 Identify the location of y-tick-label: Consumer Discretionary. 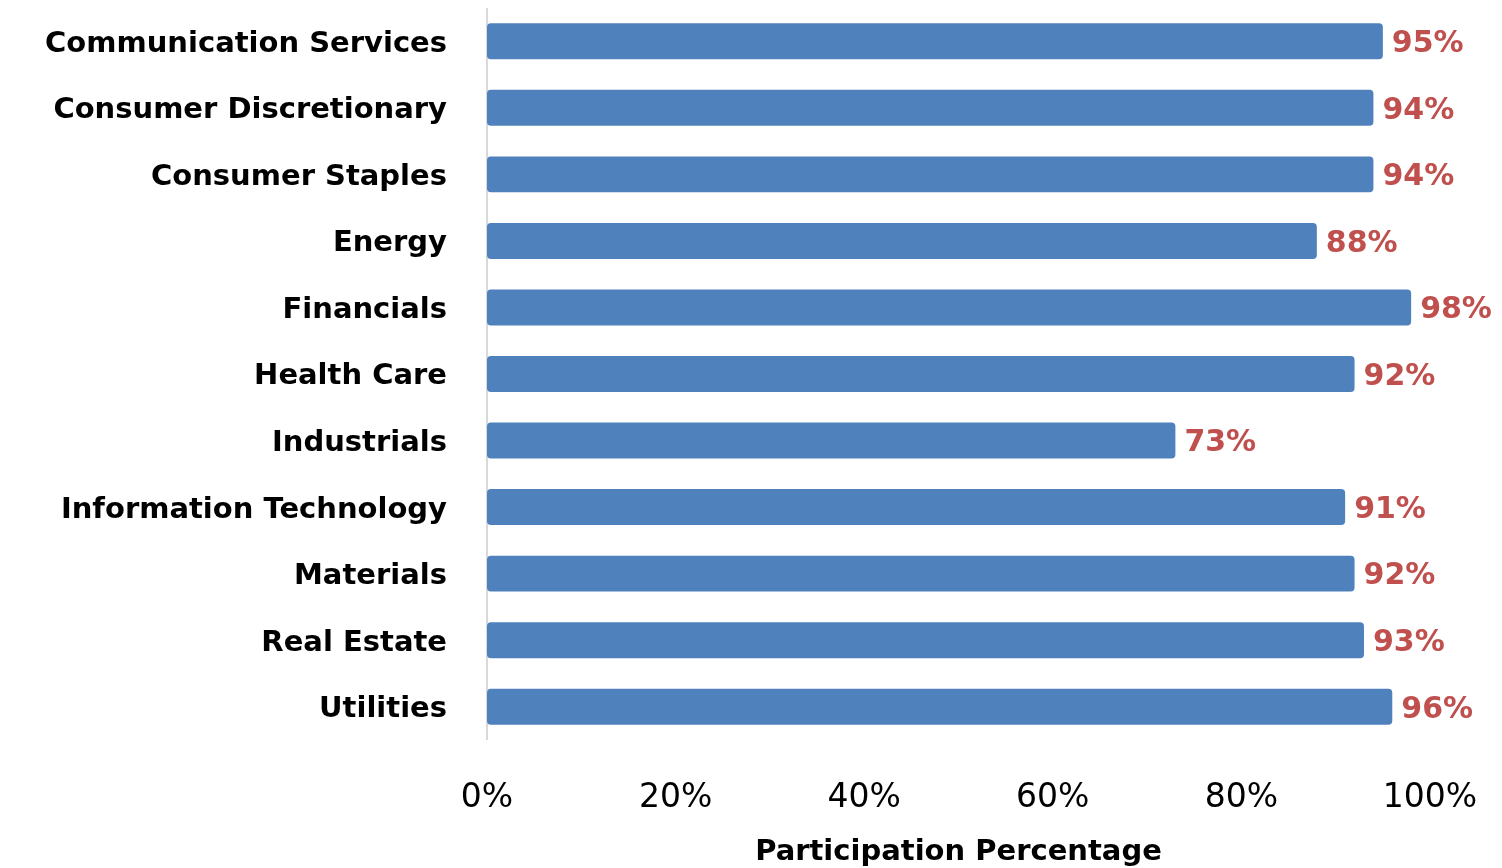
(250, 108).